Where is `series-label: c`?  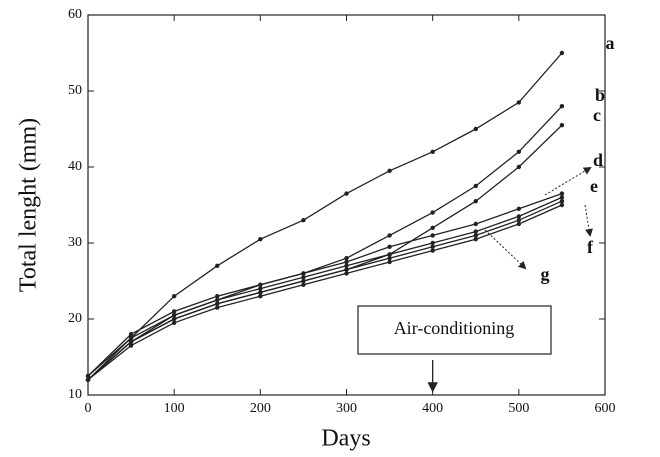 series-label: c is located at coordinates (597, 115).